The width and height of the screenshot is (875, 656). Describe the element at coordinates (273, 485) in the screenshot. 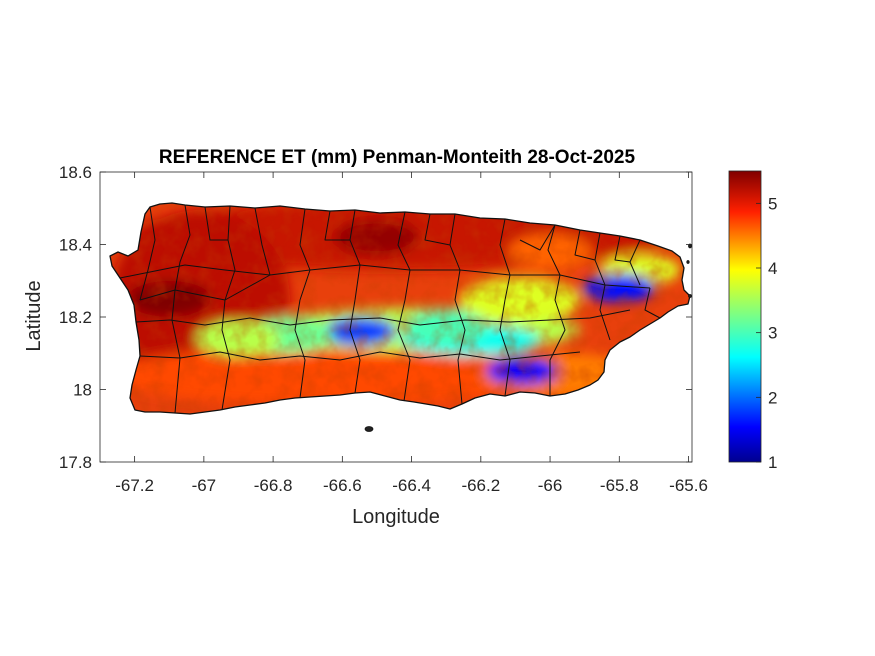

I see `x-tick-label: -66.8` at that location.